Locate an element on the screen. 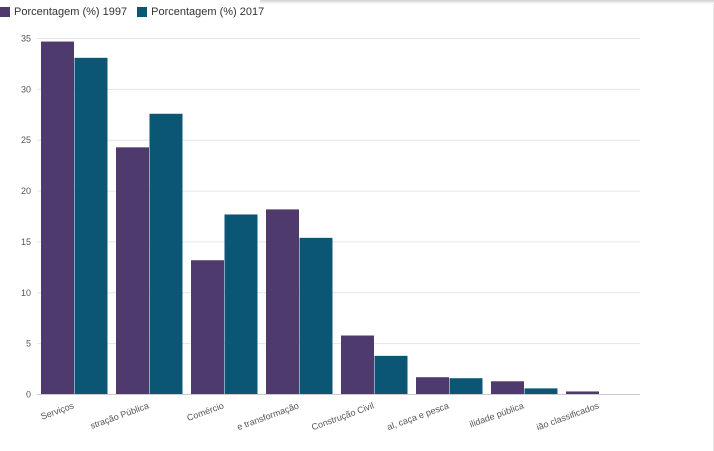 Image resolution: width=714 pixels, height=451 pixels. legend-item-2017: Porcentagem (%) 2017 is located at coordinates (200, 12).